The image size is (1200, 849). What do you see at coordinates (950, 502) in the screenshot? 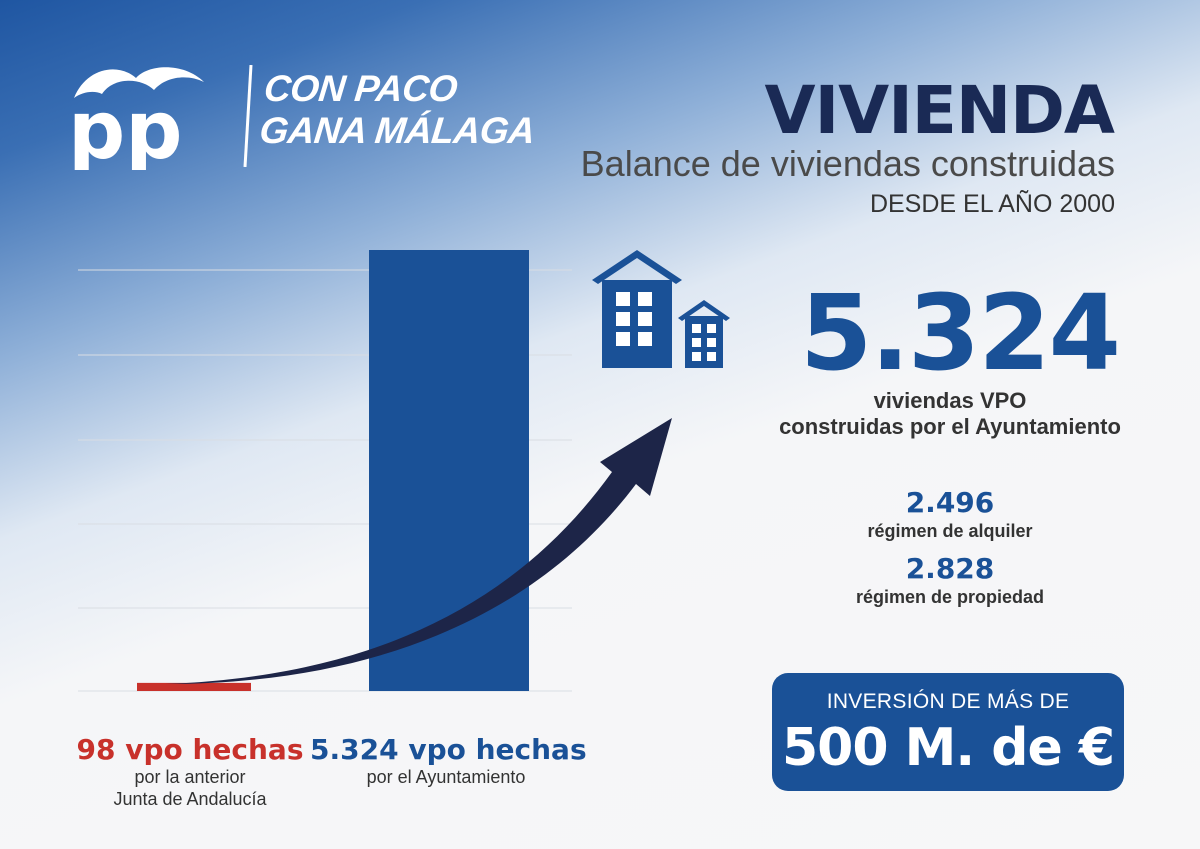
I see `stat-alquiler-value: 2.496` at bounding box center [950, 502].